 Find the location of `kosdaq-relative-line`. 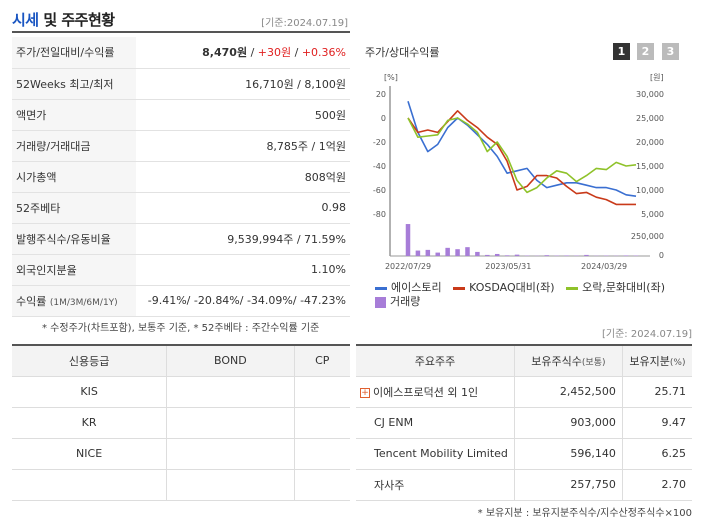

kosdaq-relative-line is located at coordinates (521, 157).